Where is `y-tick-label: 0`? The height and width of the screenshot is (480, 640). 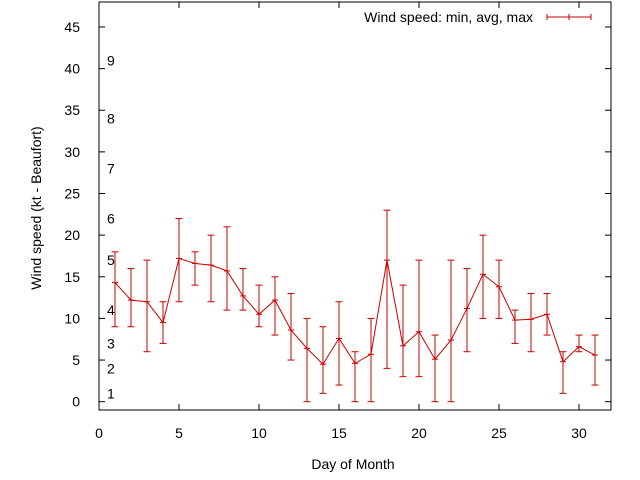 y-tick-label: 0 is located at coordinates (76, 402).